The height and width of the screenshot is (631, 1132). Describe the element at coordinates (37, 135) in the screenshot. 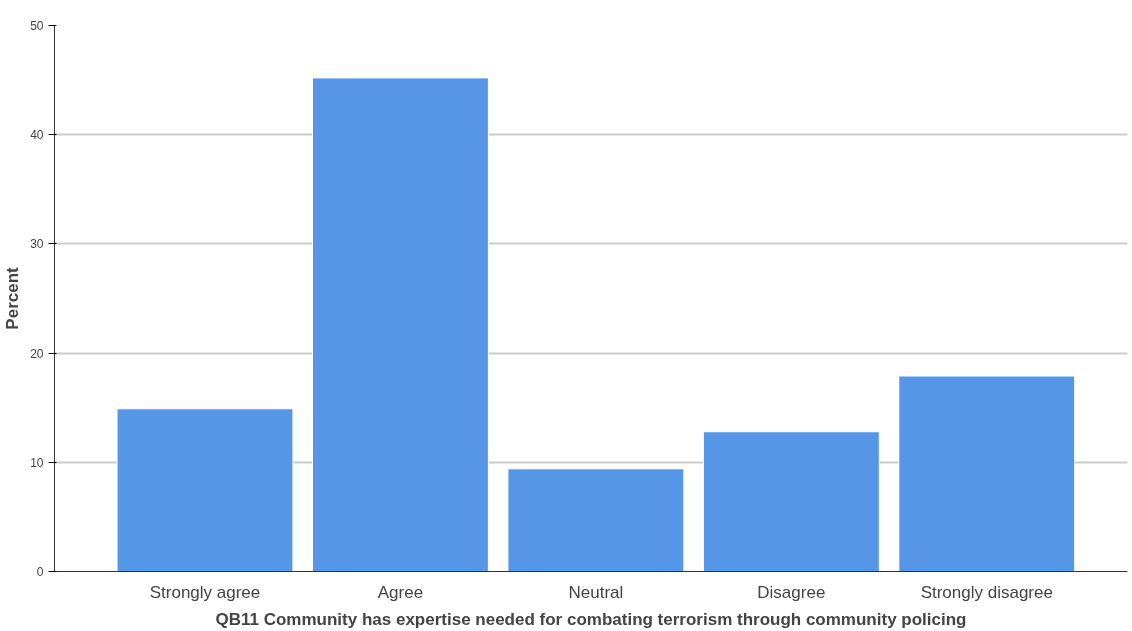

I see `y-tick-label: 40` at that location.